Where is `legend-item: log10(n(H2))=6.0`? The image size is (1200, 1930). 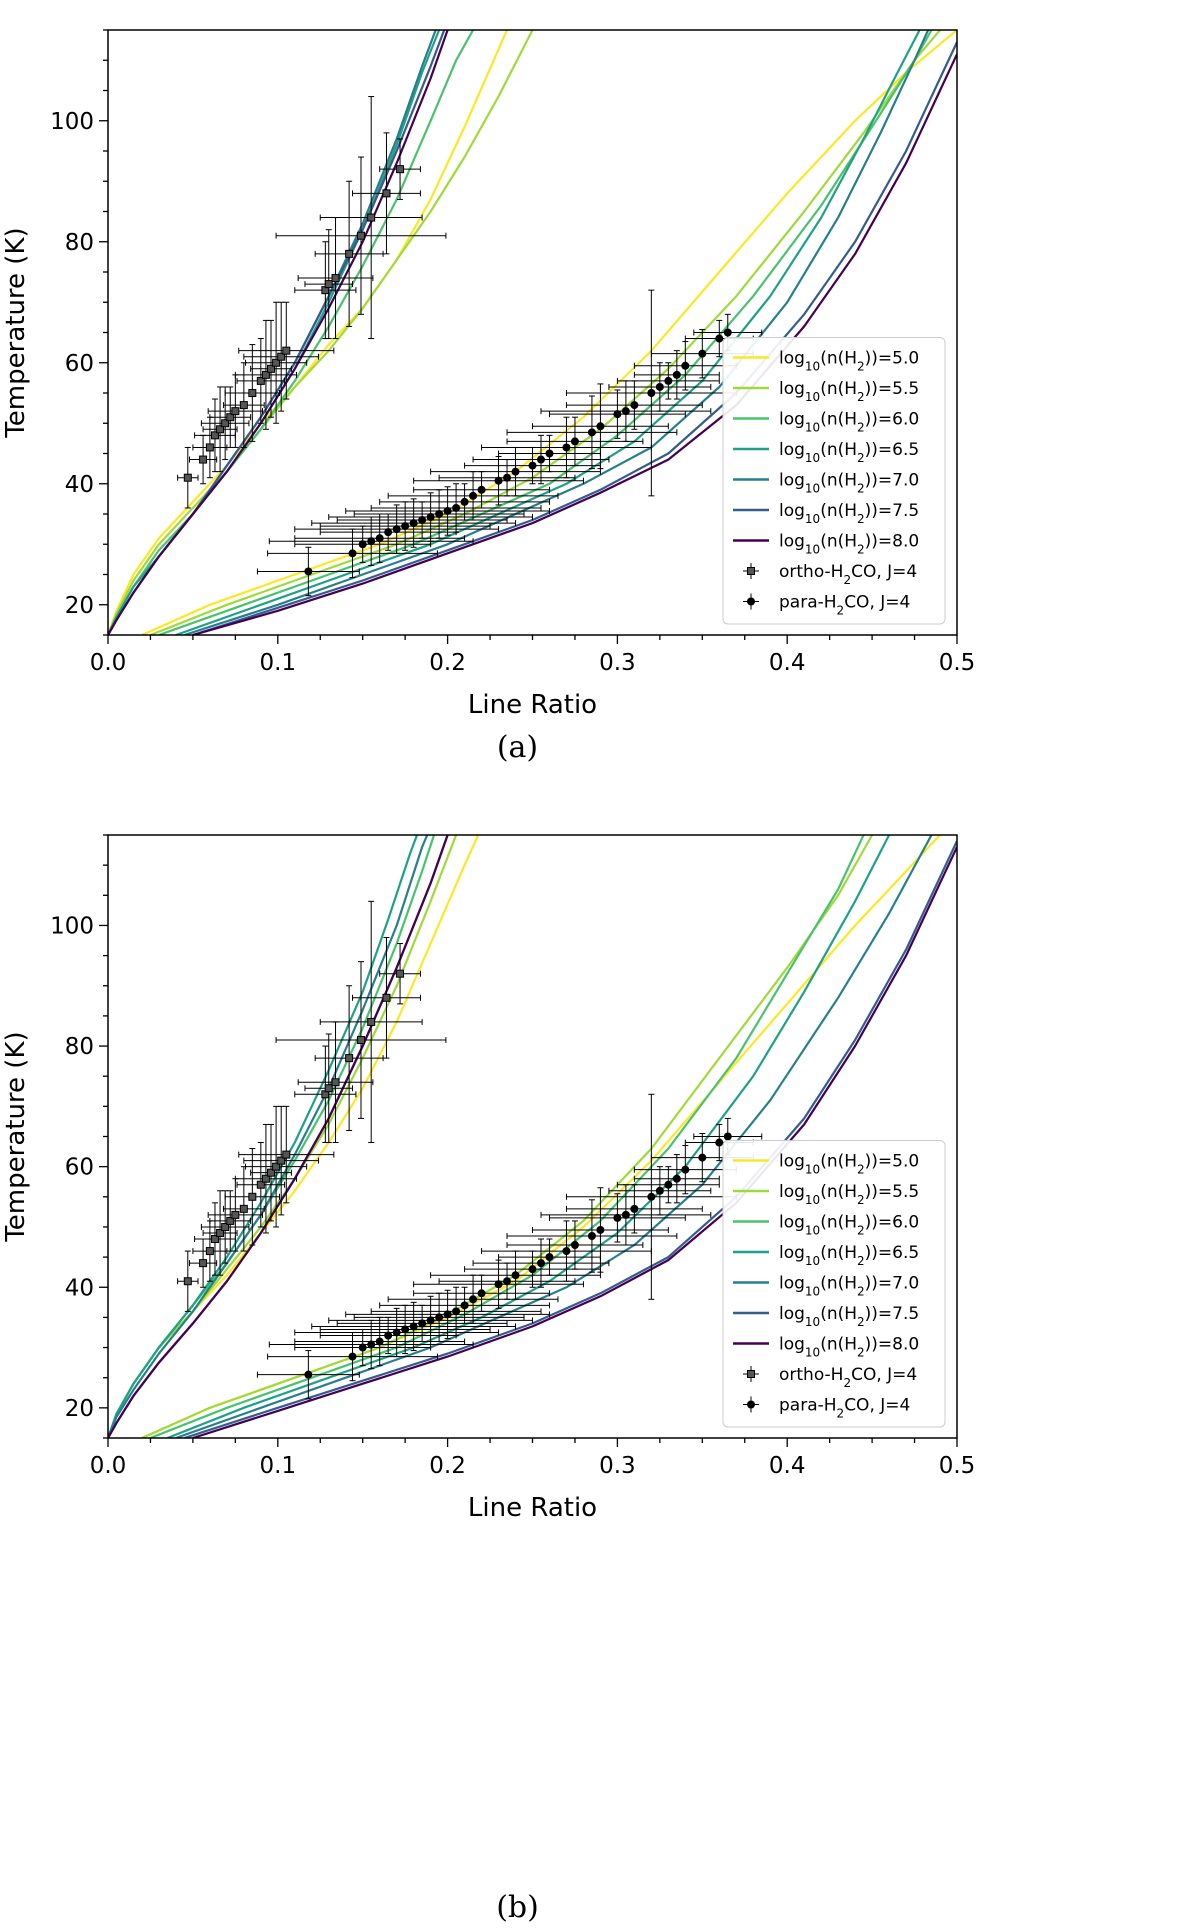 legend-item: log10(n(H2))=6.0 is located at coordinates (826, 422).